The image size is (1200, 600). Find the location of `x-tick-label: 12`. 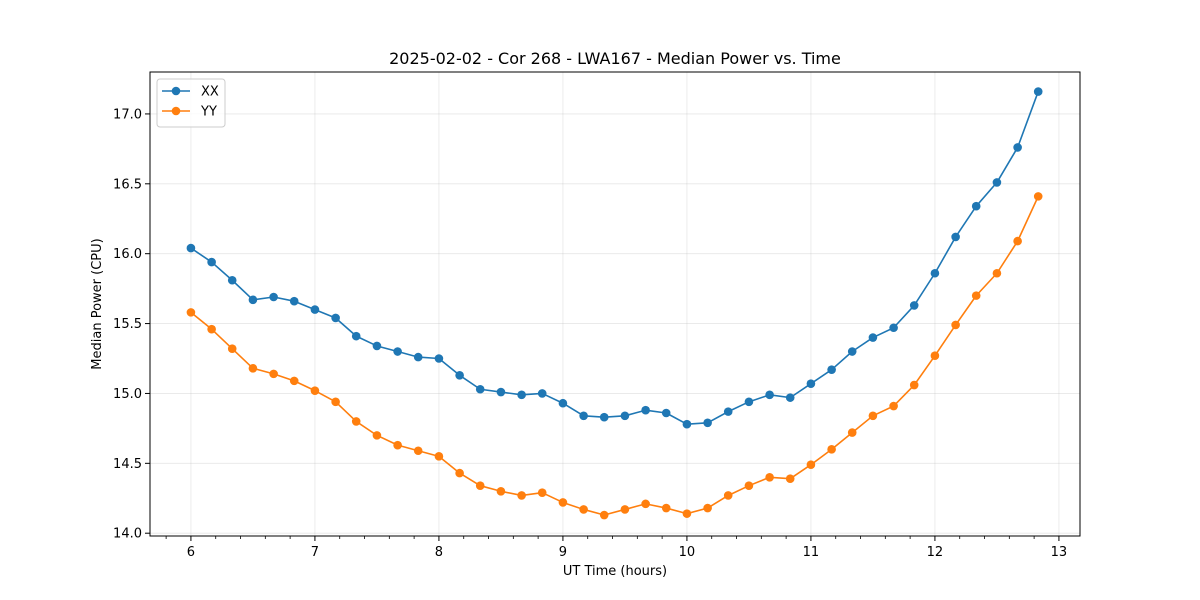

x-tick-label: 12 is located at coordinates (935, 552).